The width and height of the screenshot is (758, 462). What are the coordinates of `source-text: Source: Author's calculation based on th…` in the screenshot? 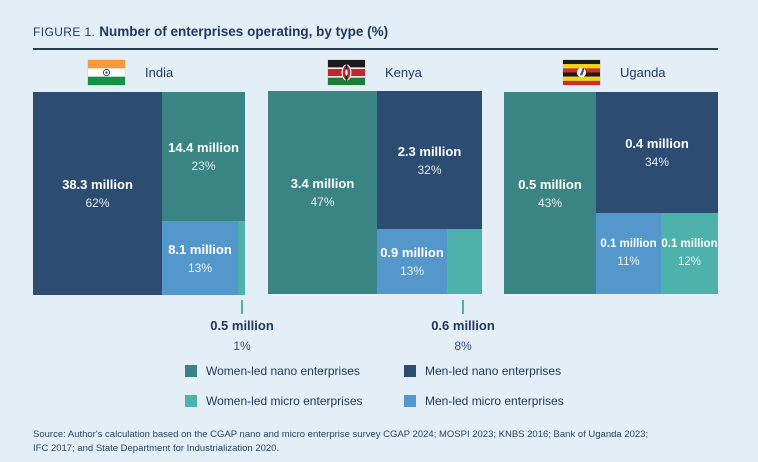 It's located at (383, 442).